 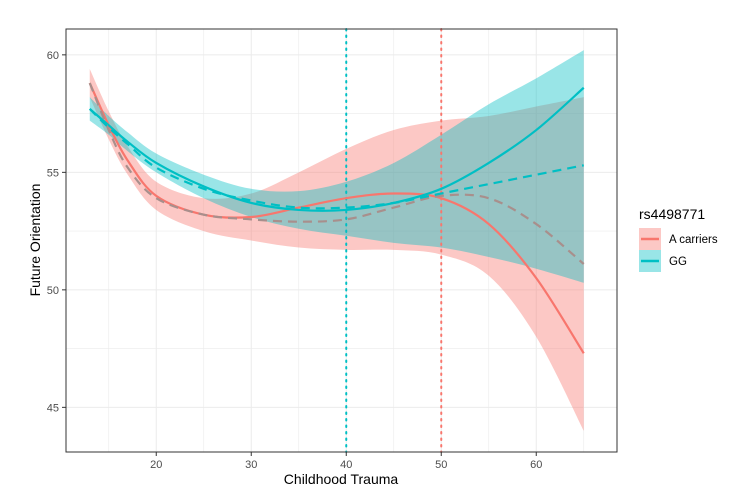 I want to click on x-tick-label: 40, so click(x=346, y=465).